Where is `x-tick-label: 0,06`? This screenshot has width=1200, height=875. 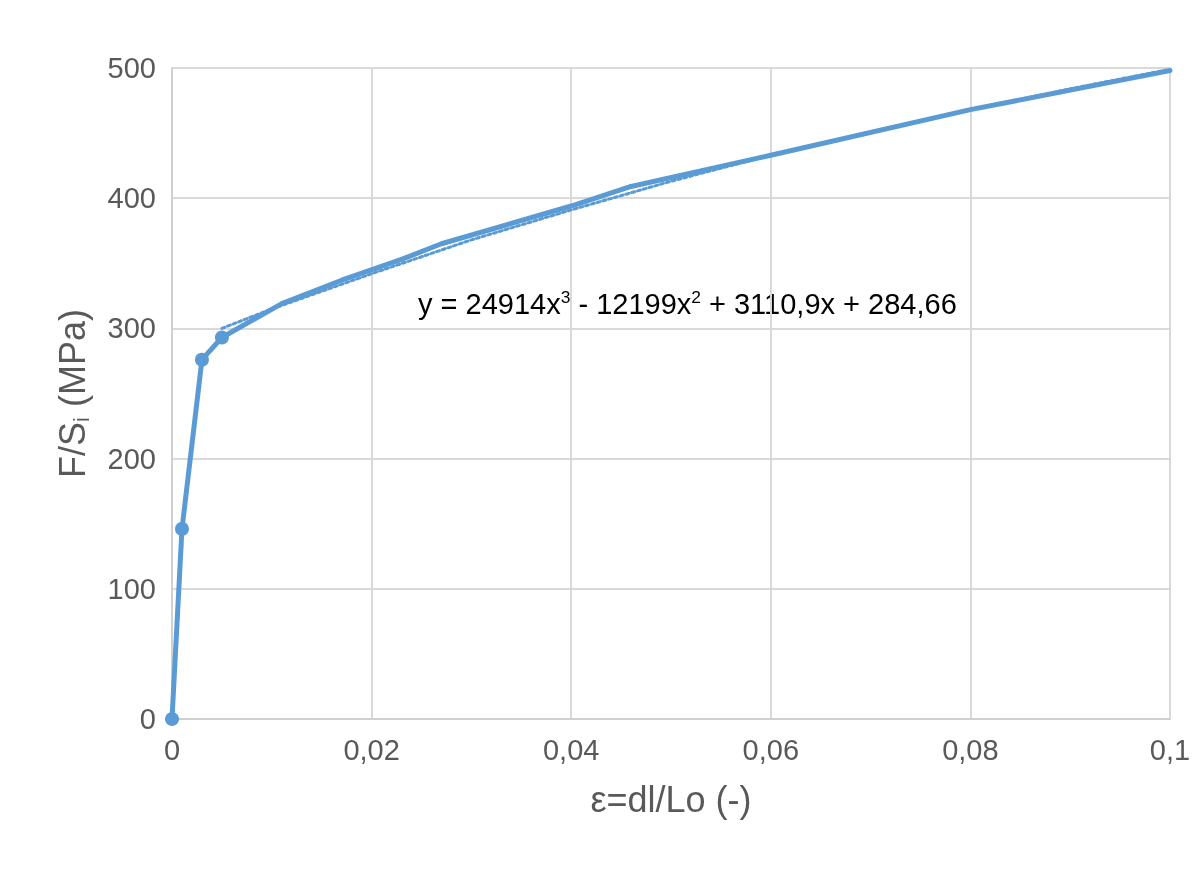 x-tick-label: 0,06 is located at coordinates (771, 749).